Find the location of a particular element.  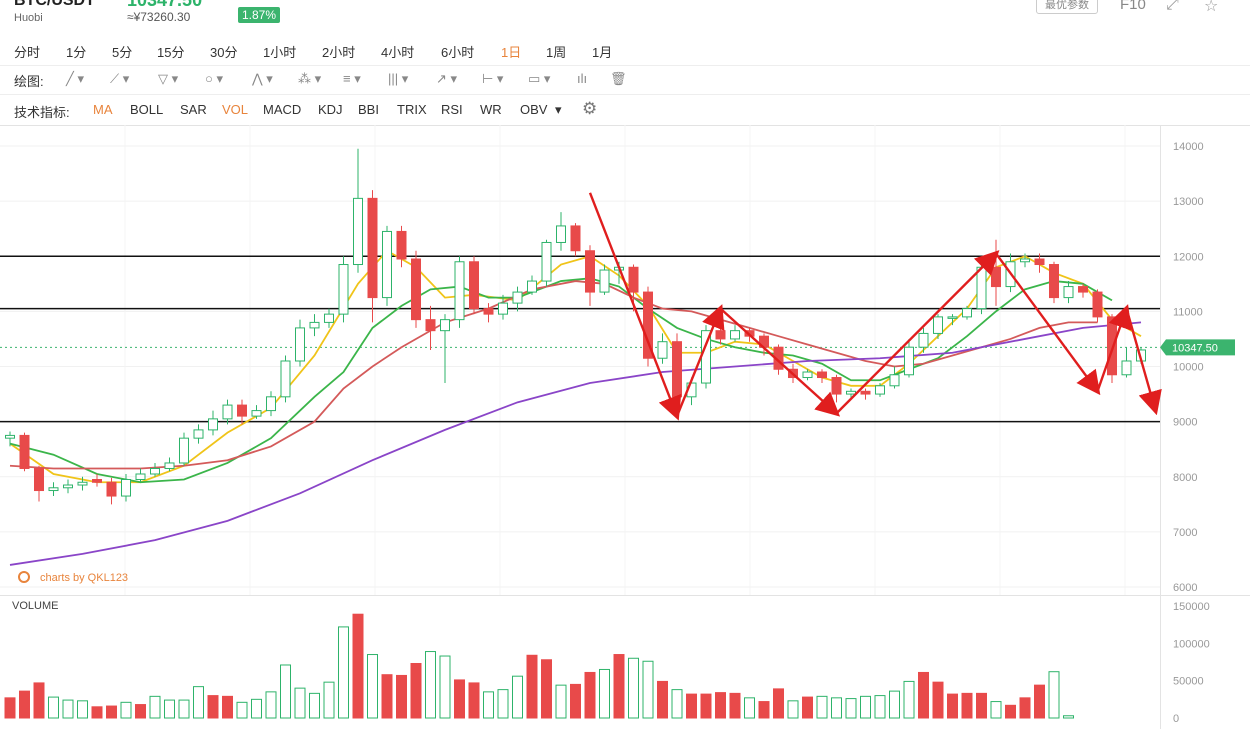

indicator-bbi: BBI is located at coordinates (368, 109).